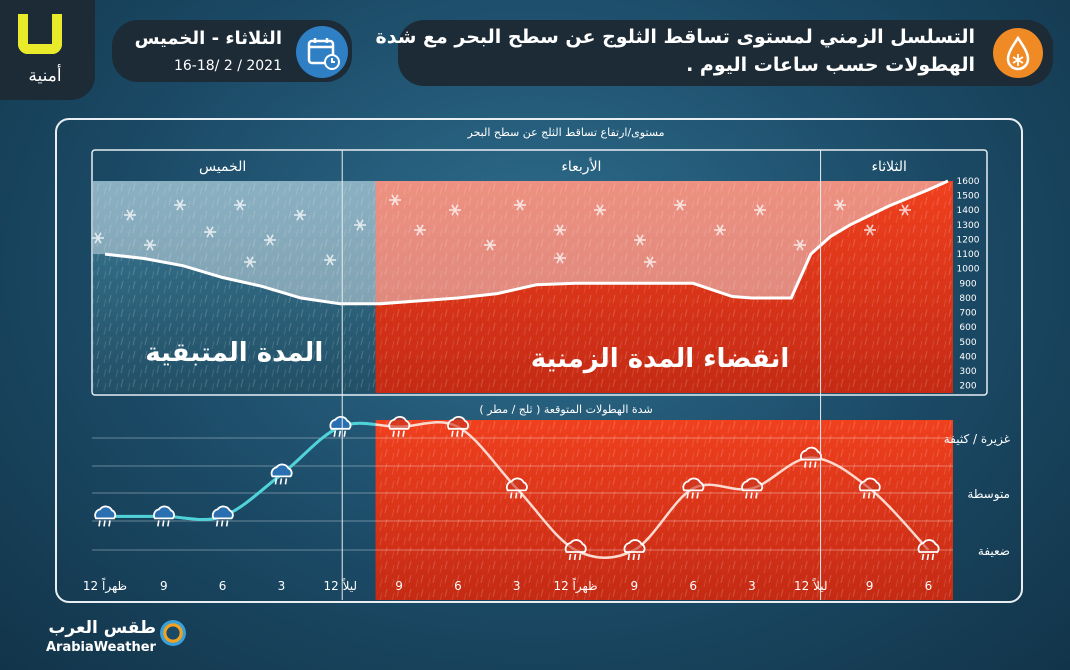 This screenshot has height=670, width=1070. Describe the element at coordinates (968, 270) in the screenshot. I see `y-tick-label: 1000` at that location.